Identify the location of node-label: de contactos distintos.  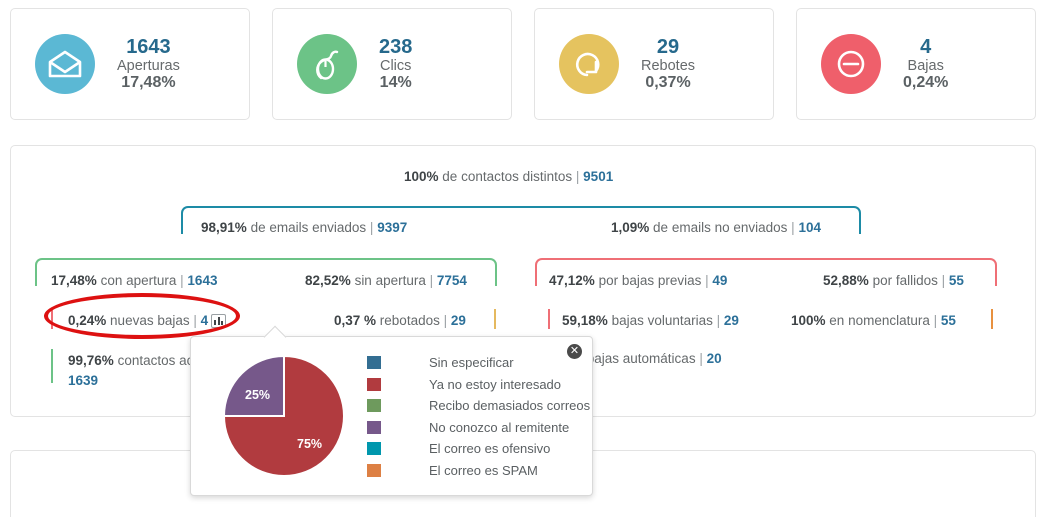
(507, 176).